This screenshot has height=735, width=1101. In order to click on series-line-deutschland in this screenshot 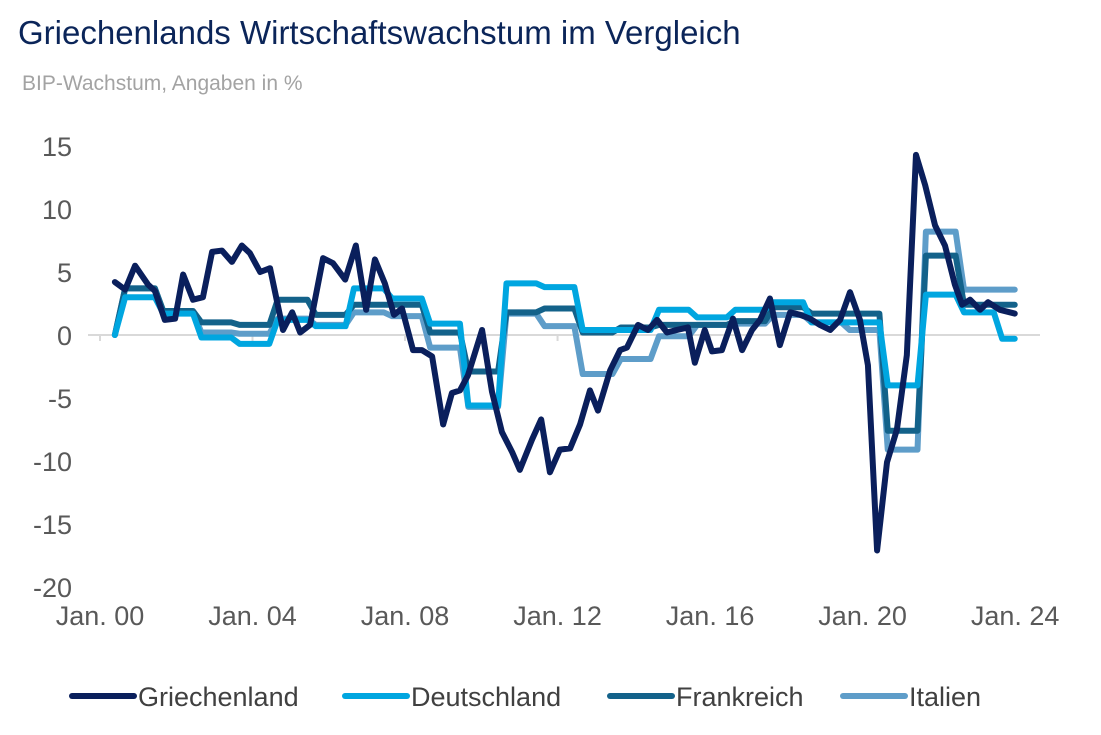, I will do `click(564, 344)`.